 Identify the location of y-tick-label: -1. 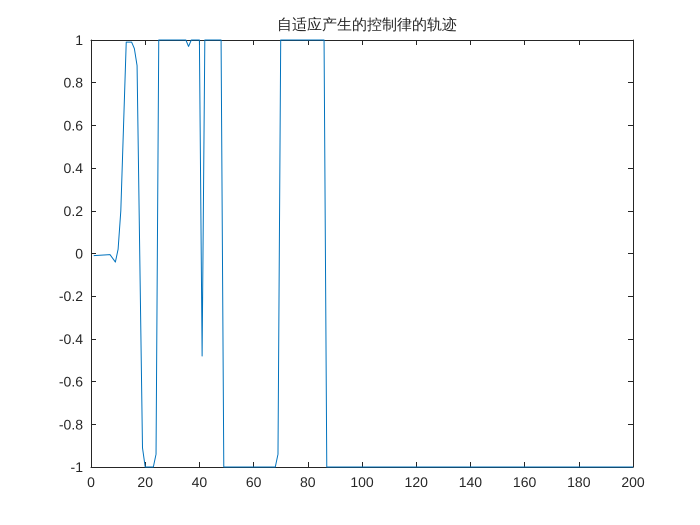
(77, 467).